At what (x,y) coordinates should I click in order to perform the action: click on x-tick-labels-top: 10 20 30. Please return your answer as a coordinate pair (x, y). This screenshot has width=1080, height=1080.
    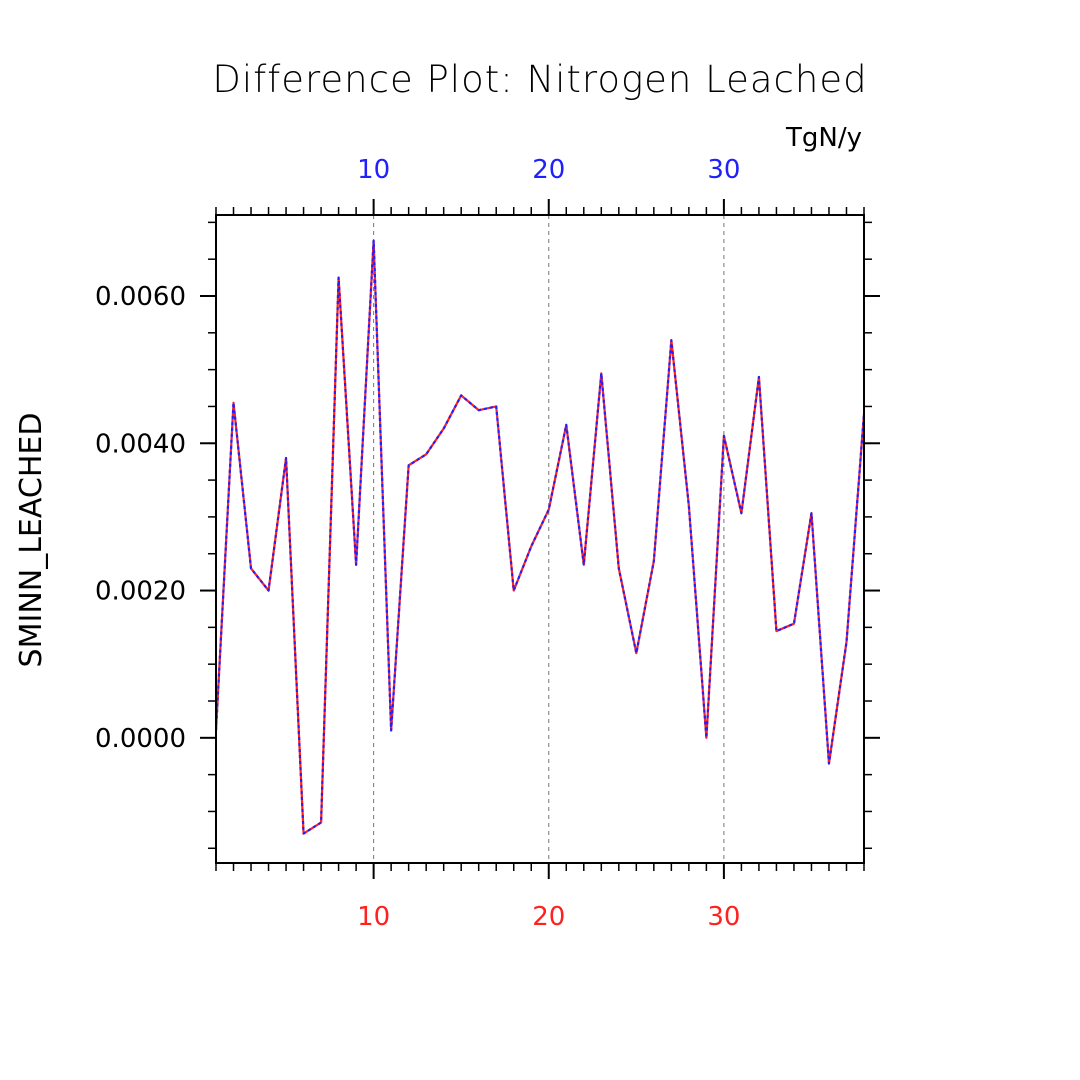
    Looking at the image, I should click on (548, 170).